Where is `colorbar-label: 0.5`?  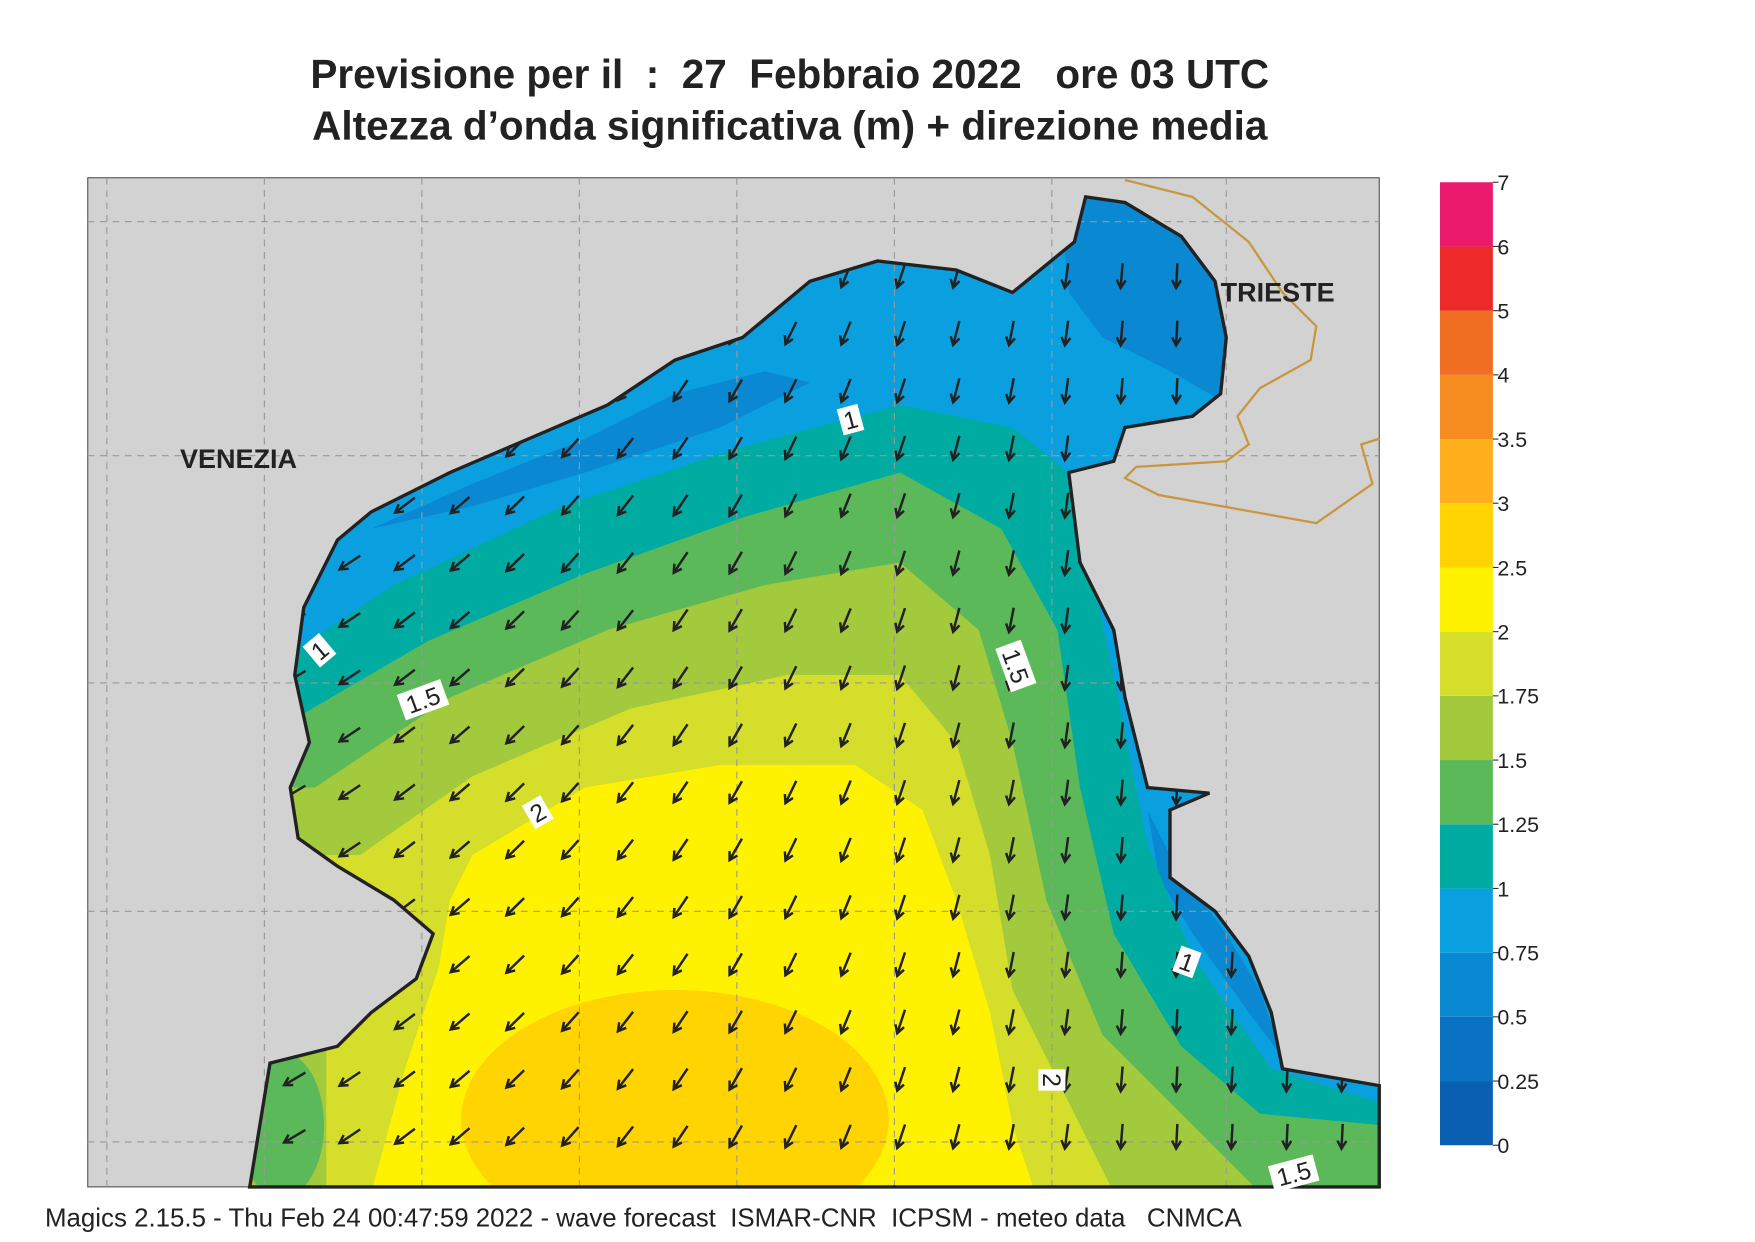 colorbar-label: 0.5 is located at coordinates (1512, 1018).